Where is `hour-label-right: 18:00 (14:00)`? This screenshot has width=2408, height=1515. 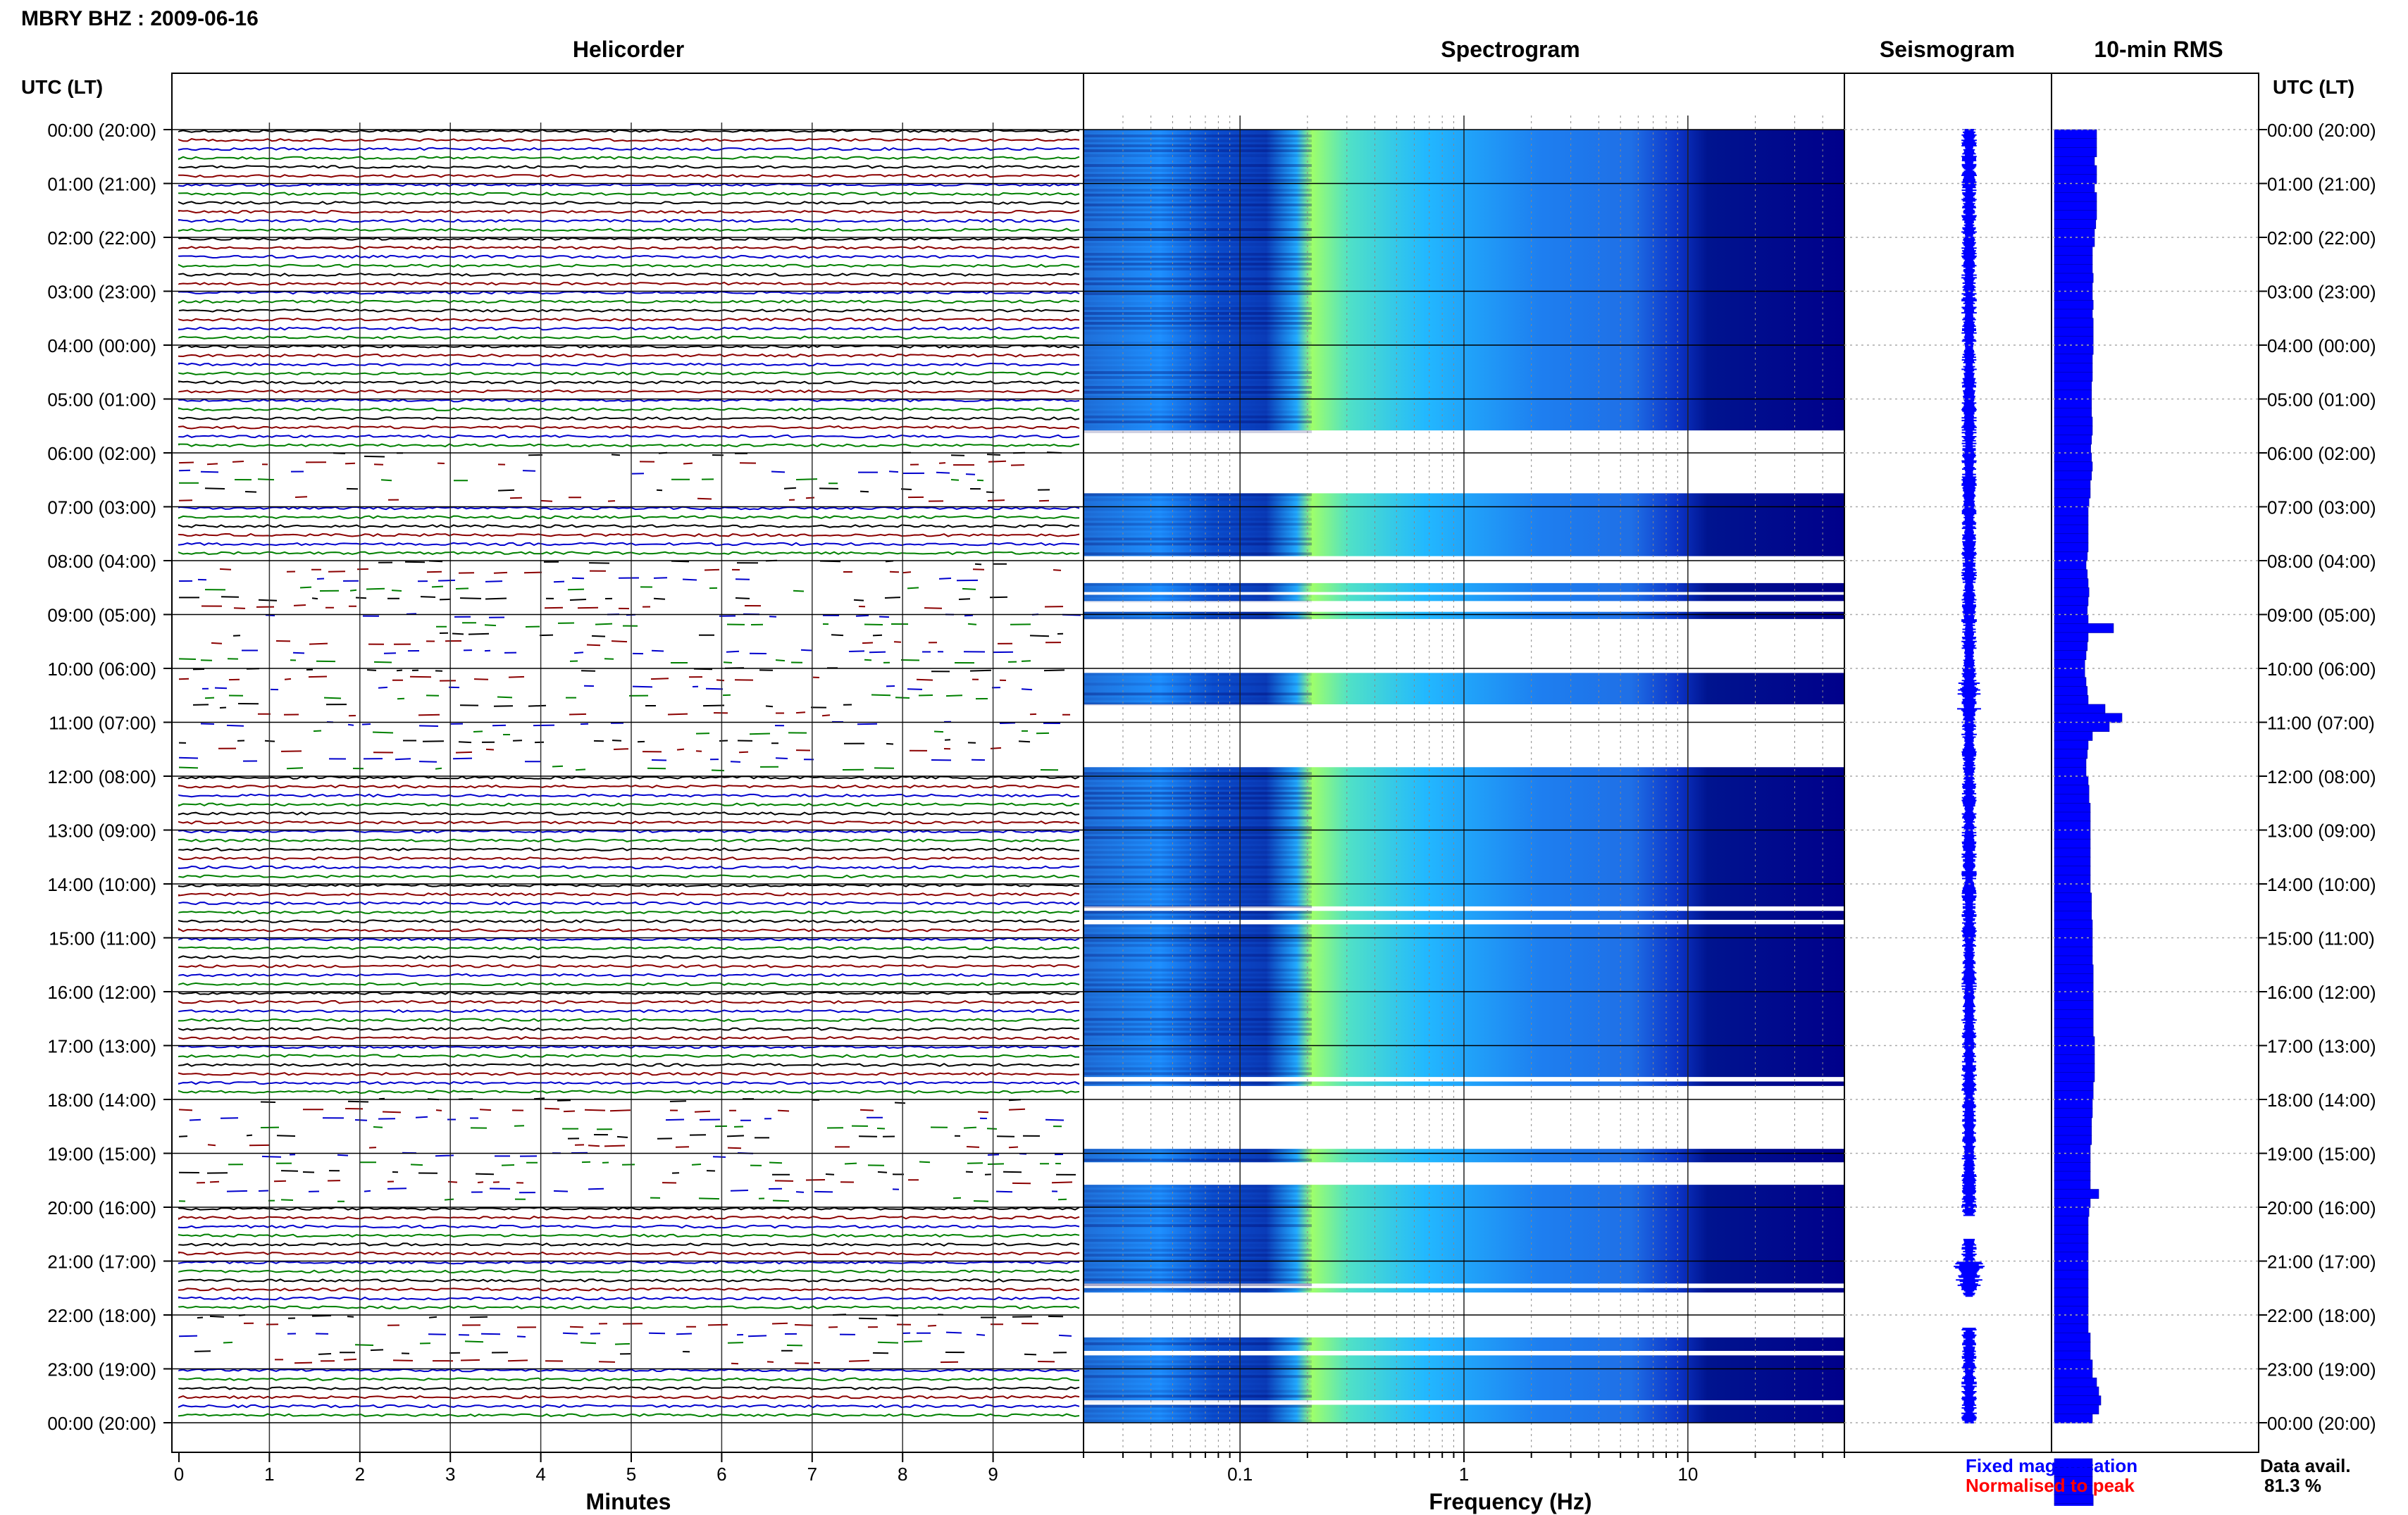
hour-label-right: 18:00 (14:00) is located at coordinates (2321, 1100).